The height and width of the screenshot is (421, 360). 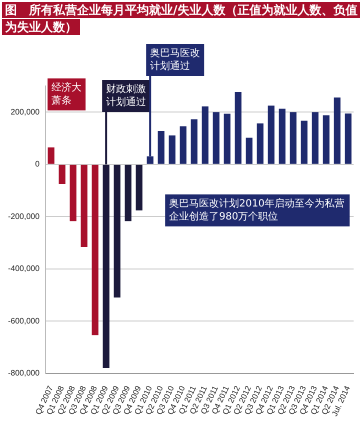 I want to click on annotation: 财政刺激计划通过, so click(x=126, y=95).